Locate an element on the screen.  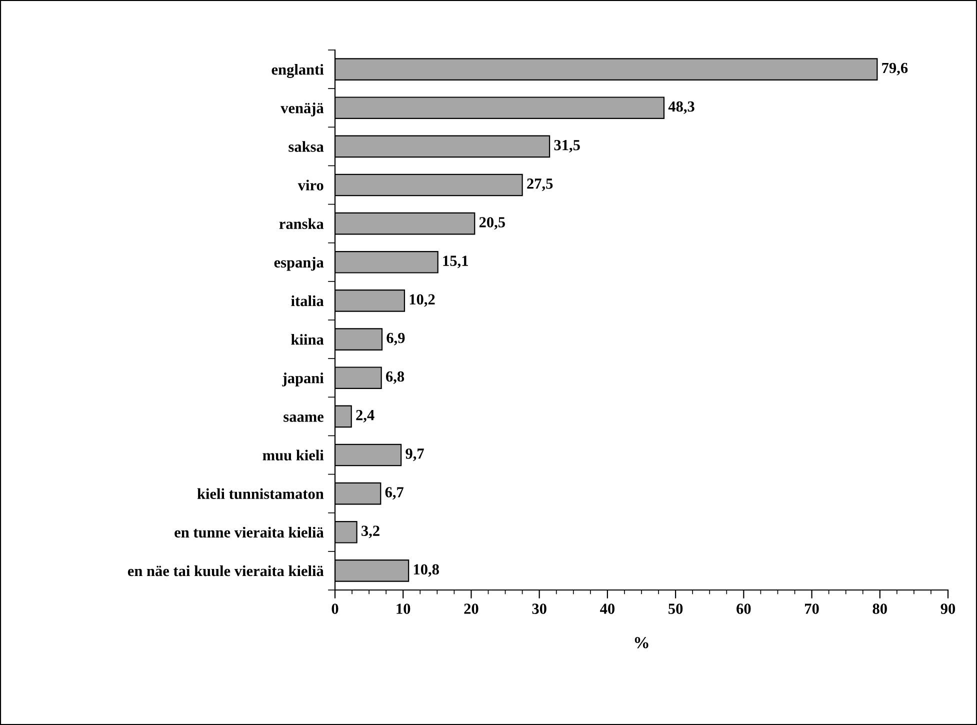
y-tick-label: saksa is located at coordinates (306, 146).